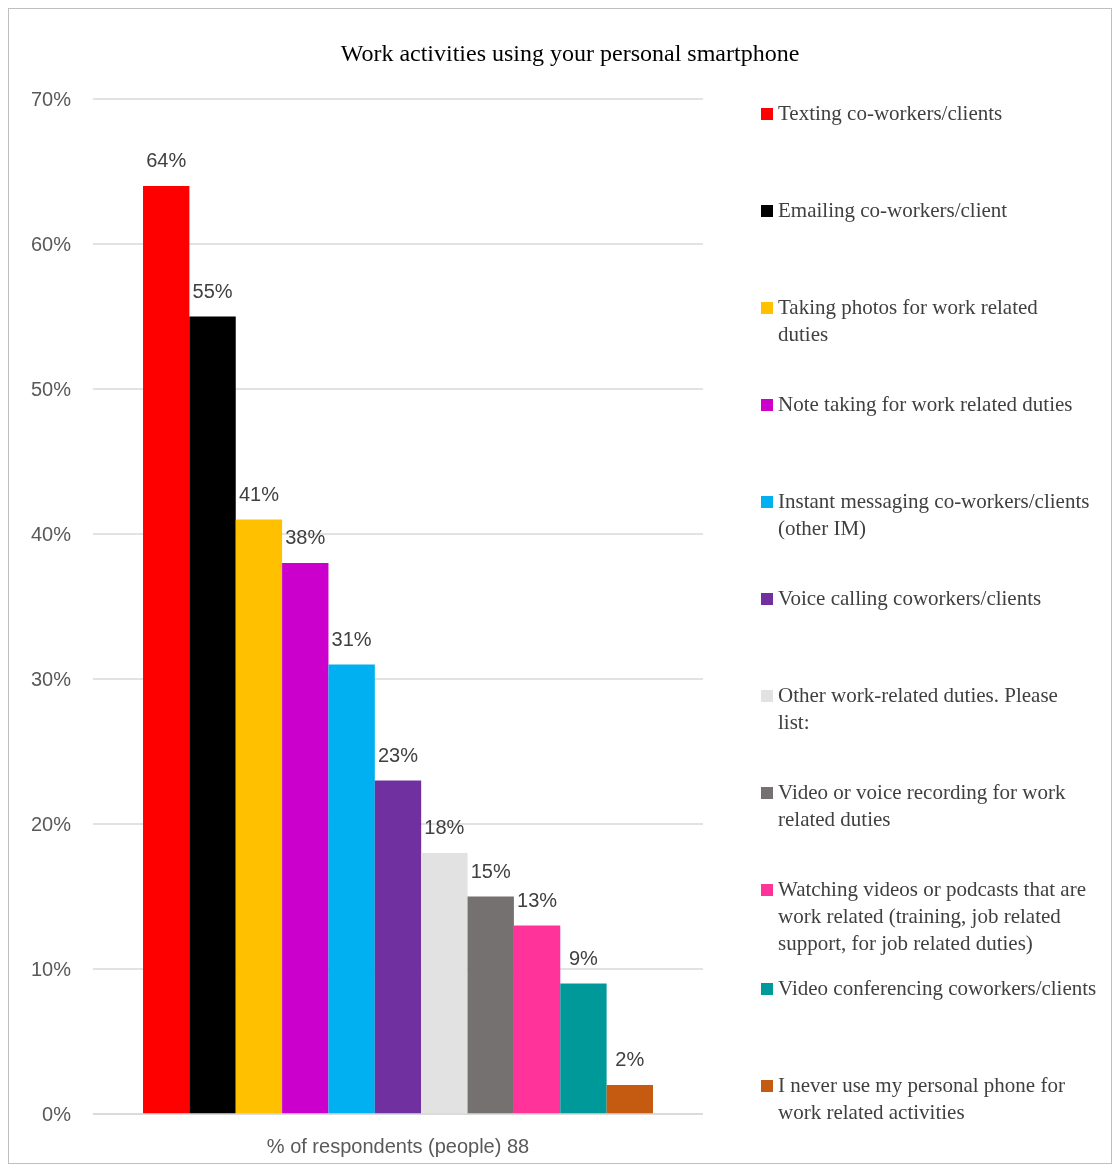  I want to click on legend-label: Video or voice recording for work related duties, so click(922, 805).